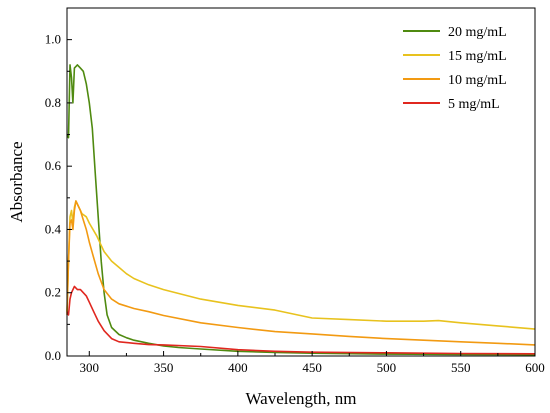 The width and height of the screenshot is (550, 413). What do you see at coordinates (387, 367) in the screenshot?
I see `x-tick-label: 500` at bounding box center [387, 367].